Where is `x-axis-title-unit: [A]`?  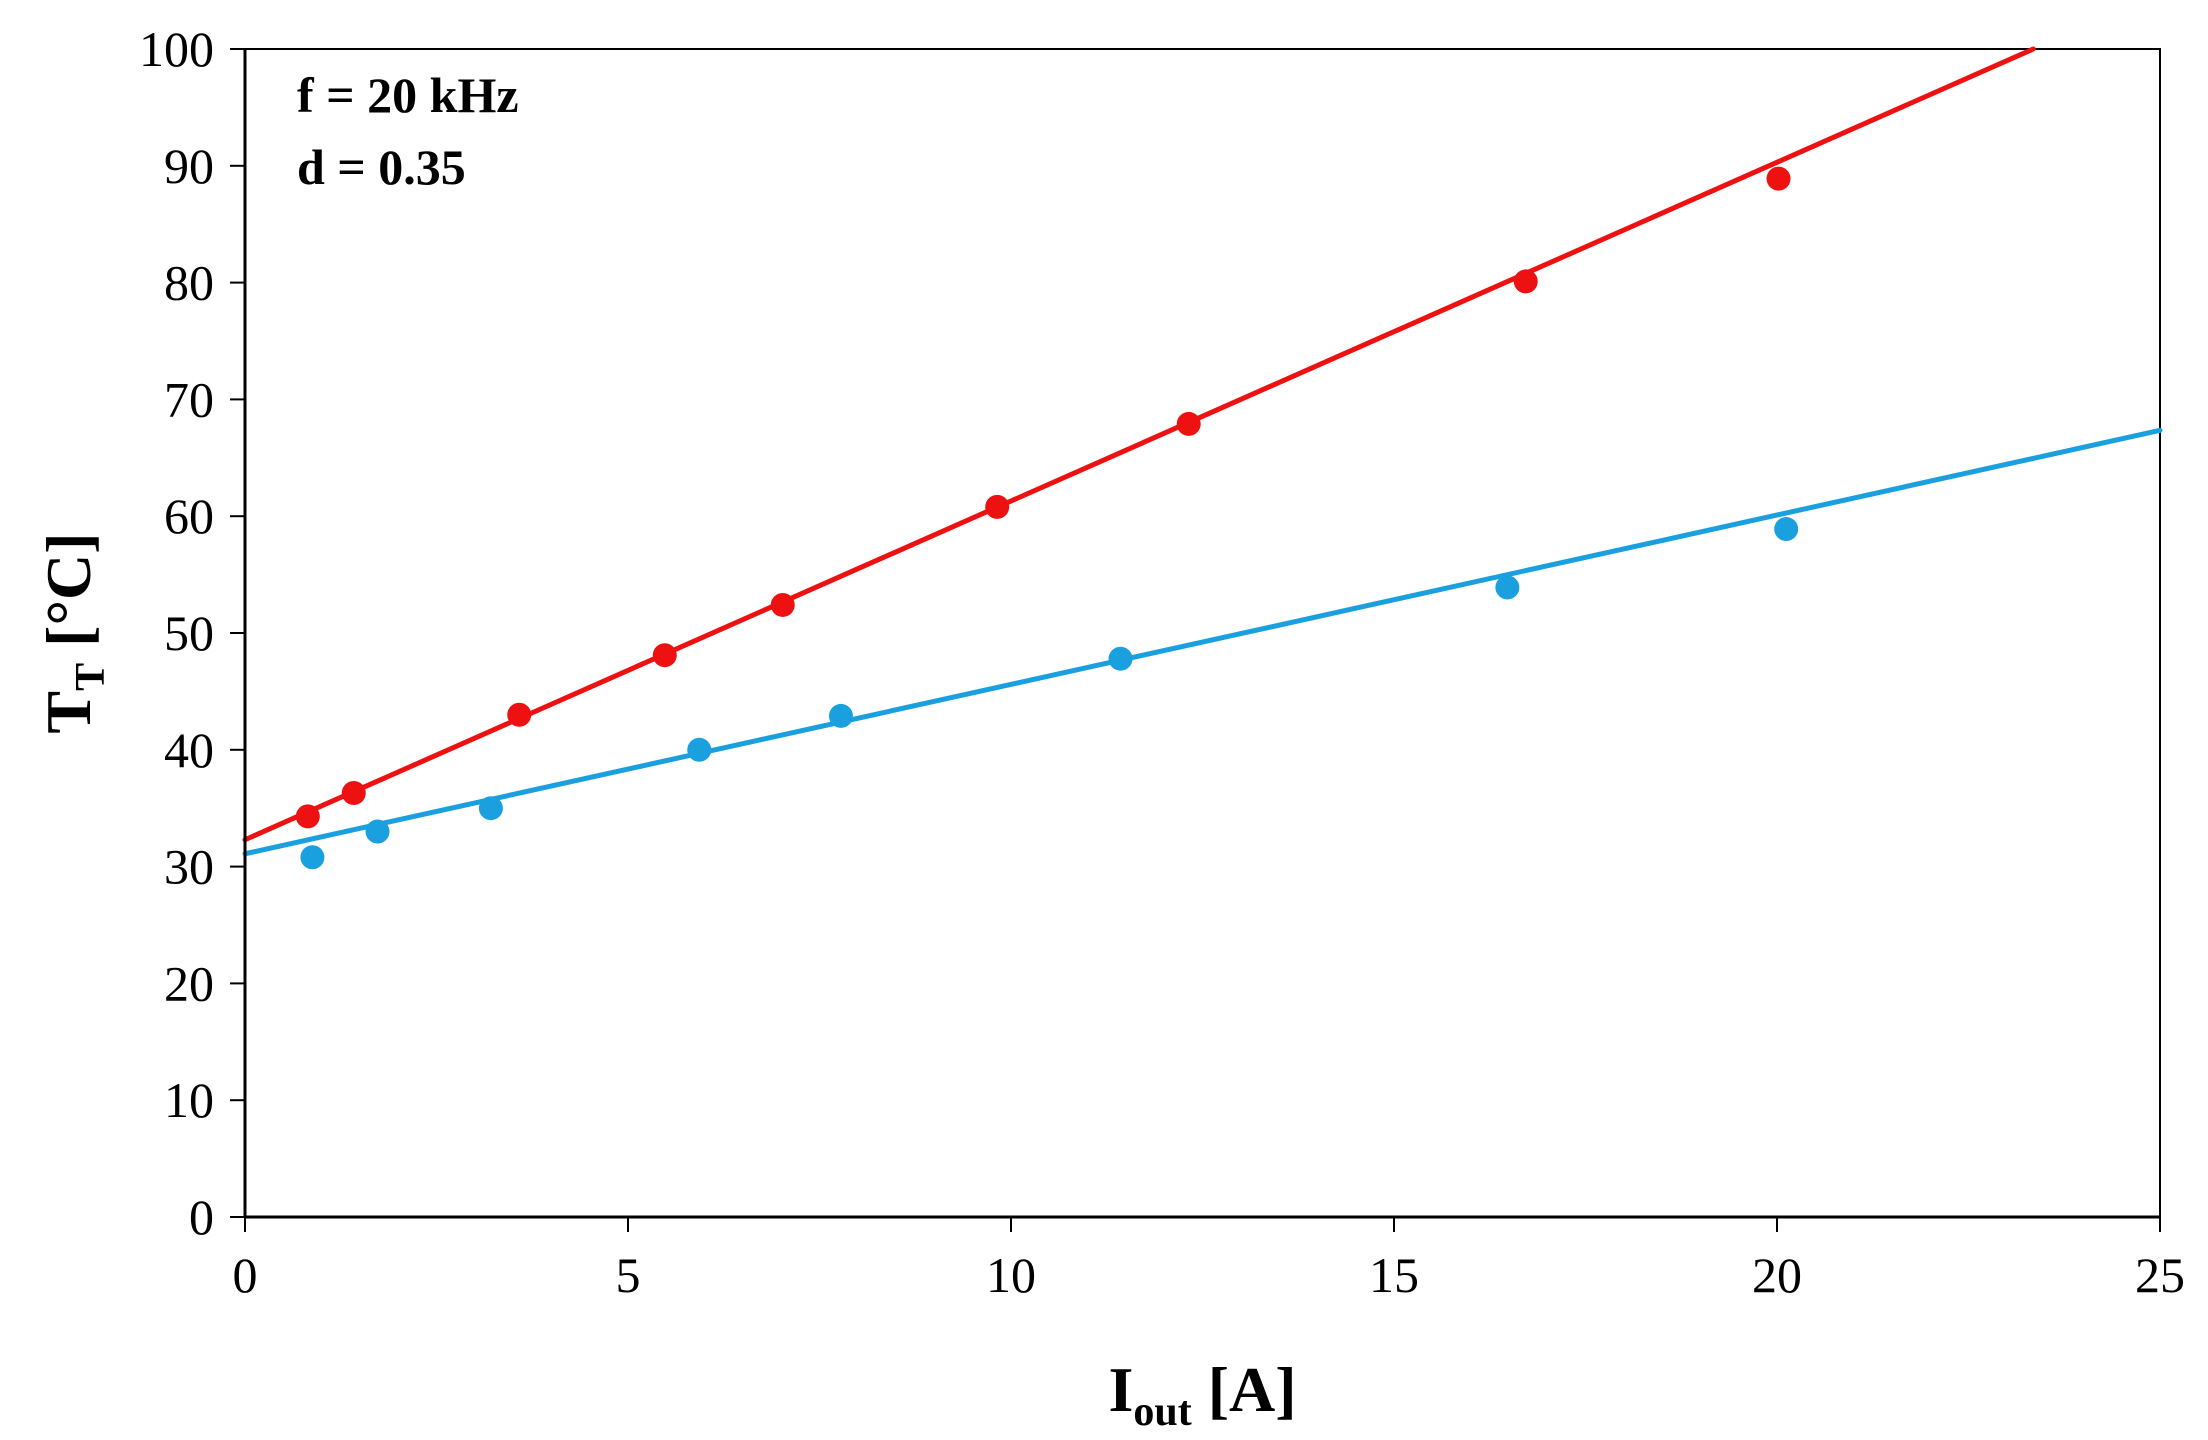 x-axis-title-unit: [A] is located at coordinates (1244, 1389).